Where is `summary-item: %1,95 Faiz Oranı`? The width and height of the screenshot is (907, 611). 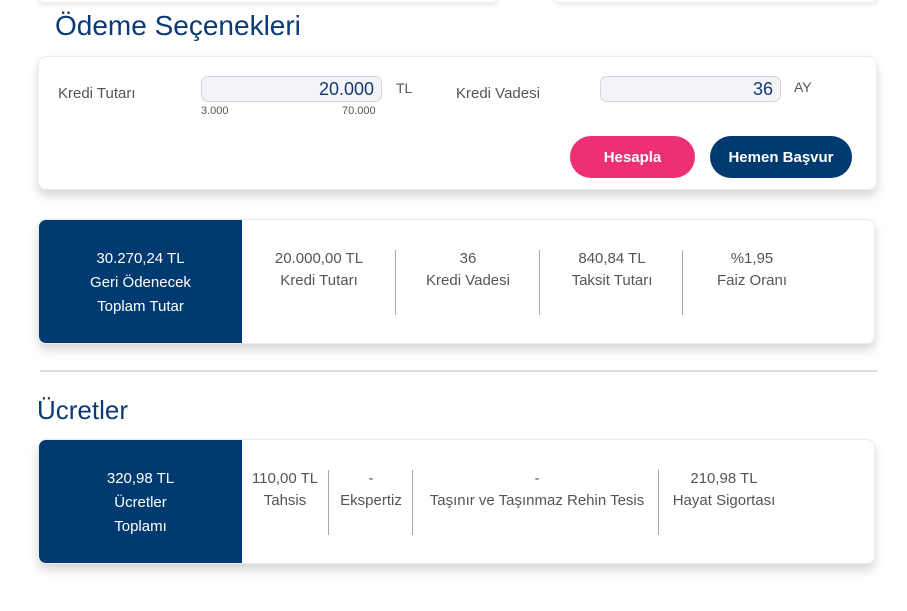 summary-item: %1,95 Faiz Oranı is located at coordinates (752, 270).